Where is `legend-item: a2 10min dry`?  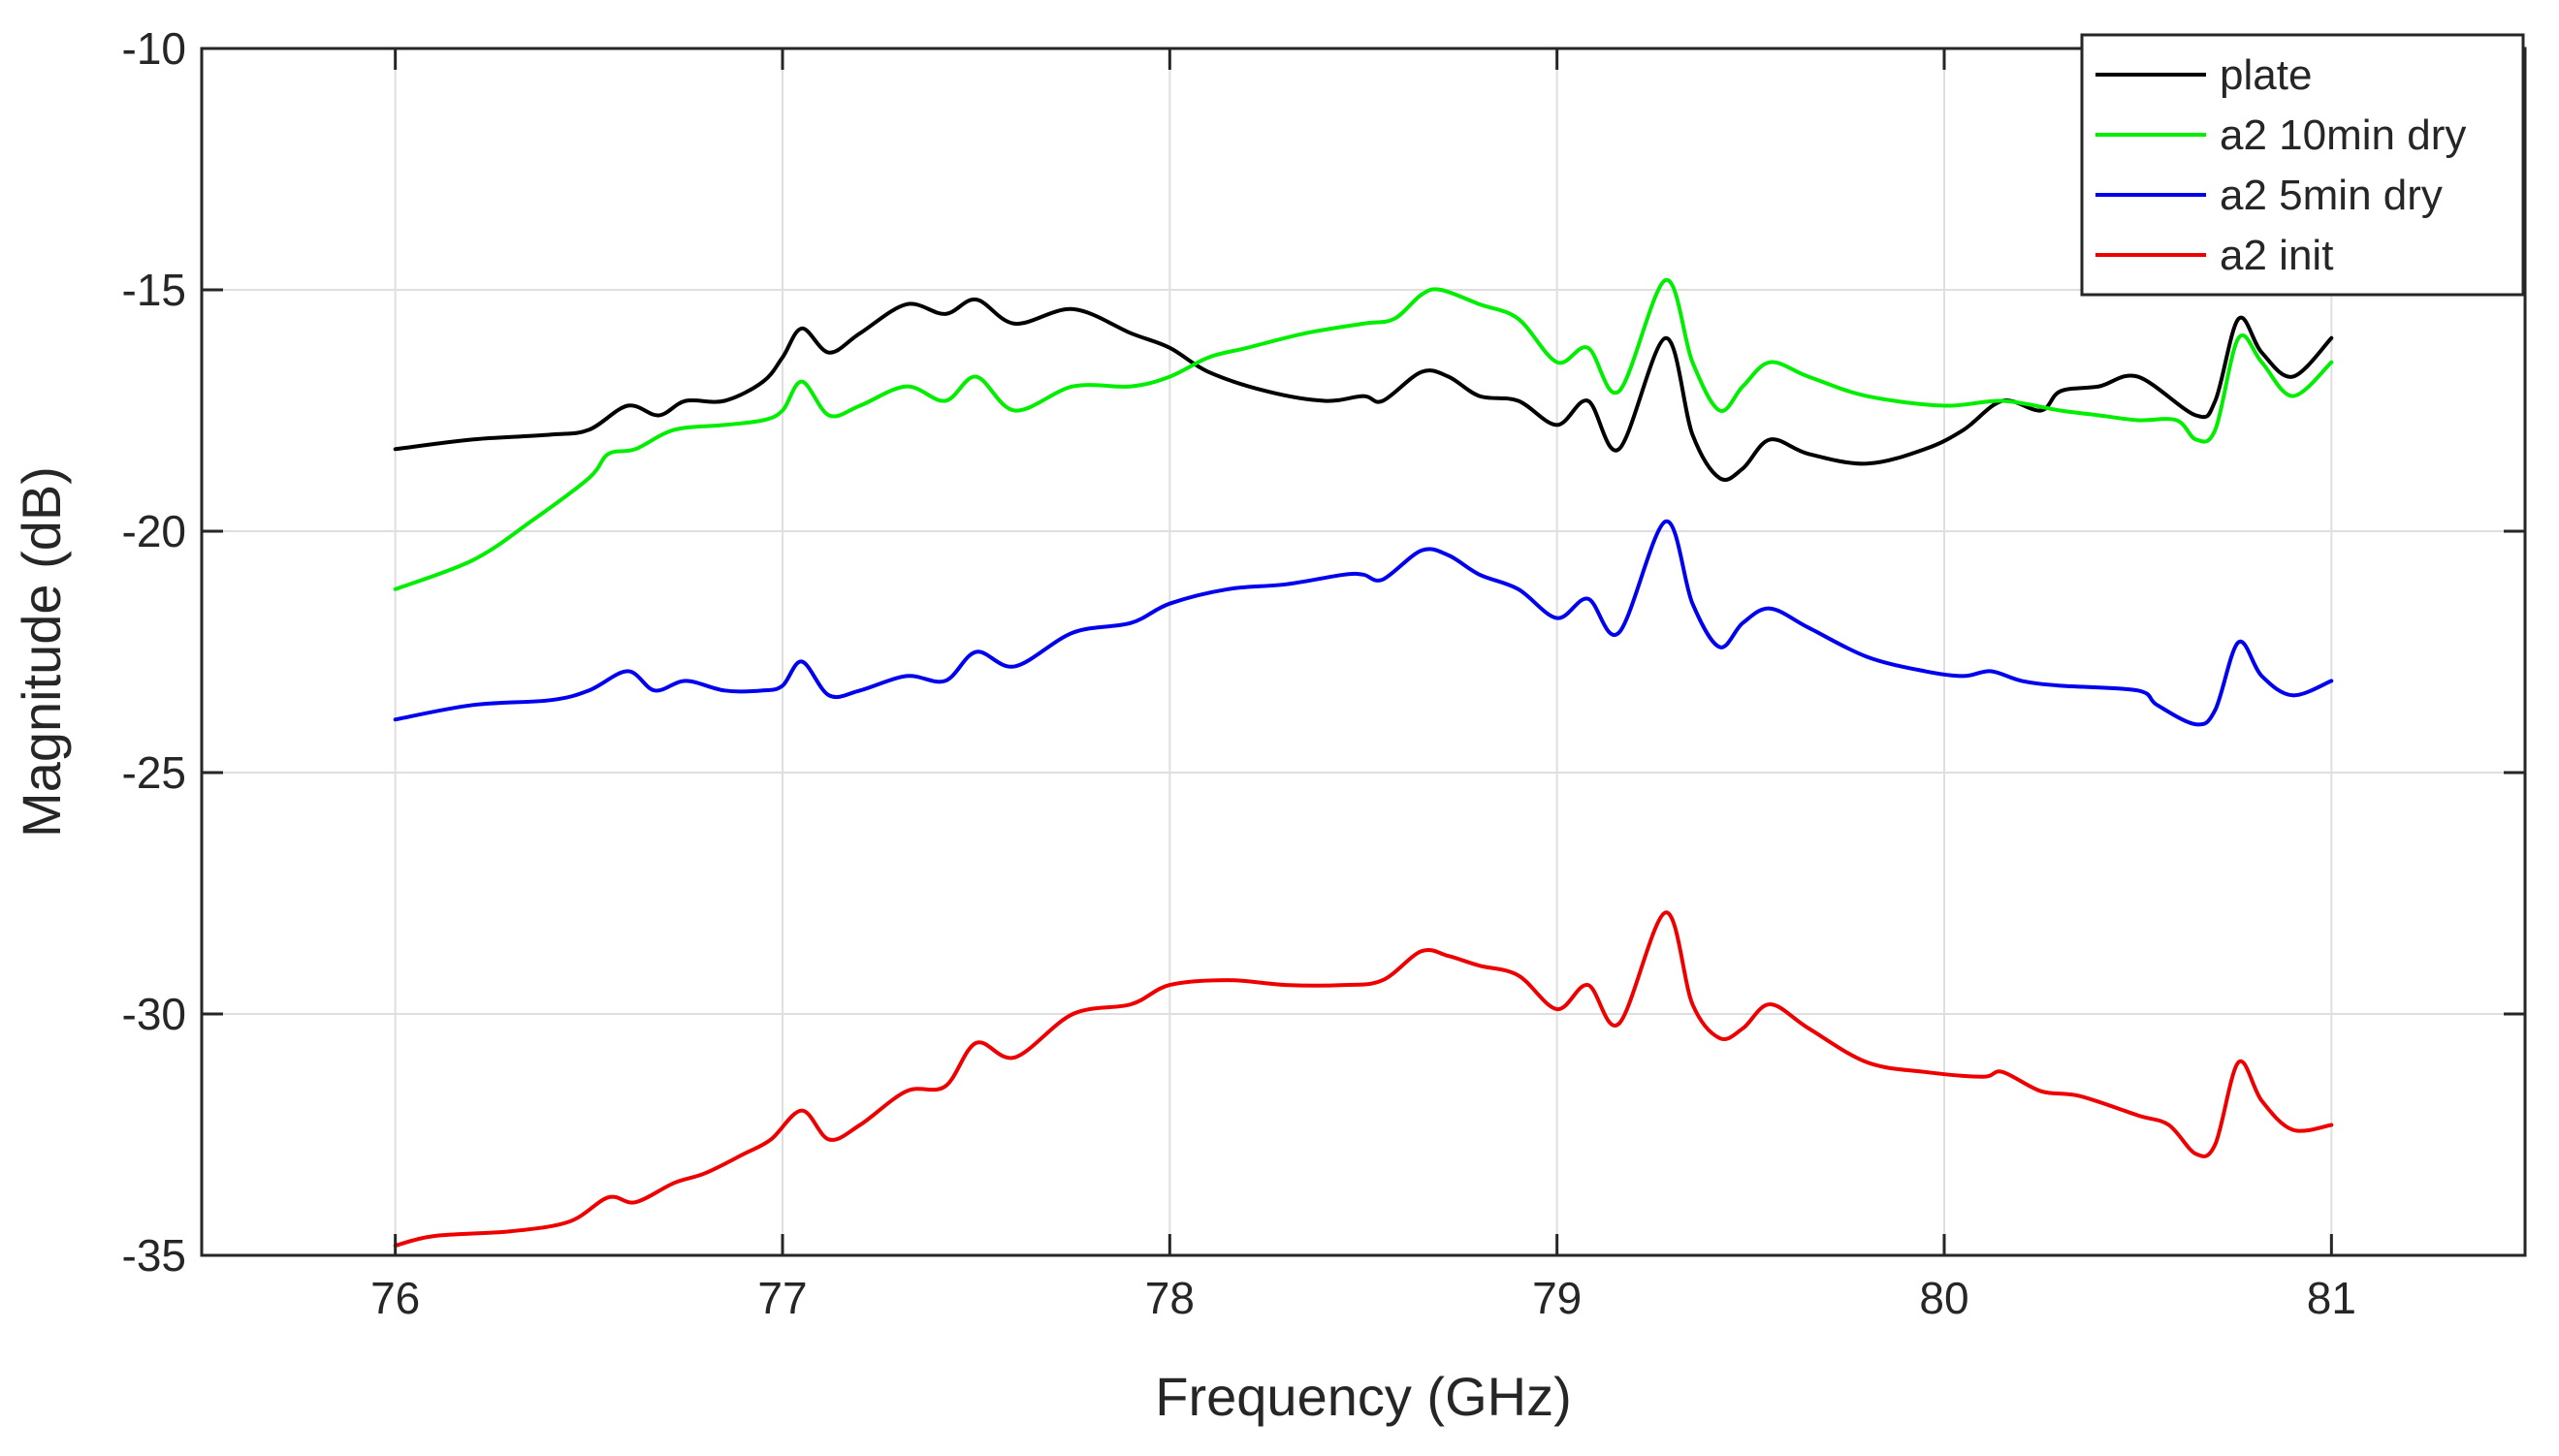
legend-item: a2 10min dry is located at coordinates (2280, 135).